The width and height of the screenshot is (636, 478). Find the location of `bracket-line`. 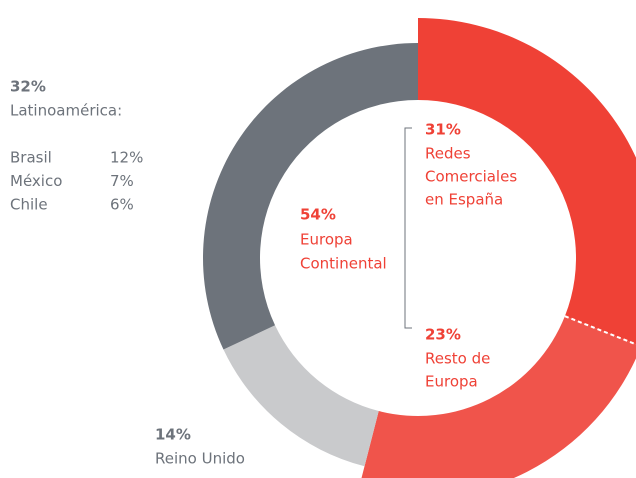

bracket-line is located at coordinates (408, 228).